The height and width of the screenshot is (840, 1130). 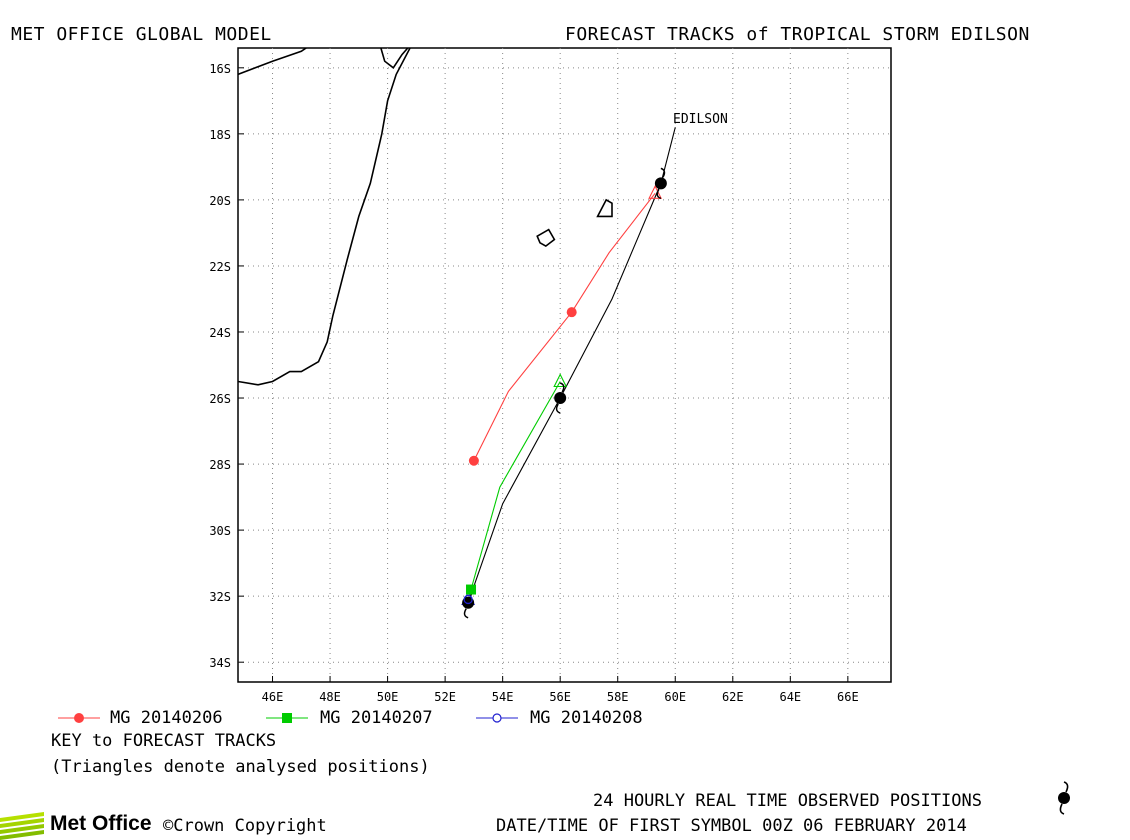 What do you see at coordinates (166, 718) in the screenshot?
I see `legend-label-run1: MG 20140206` at bounding box center [166, 718].